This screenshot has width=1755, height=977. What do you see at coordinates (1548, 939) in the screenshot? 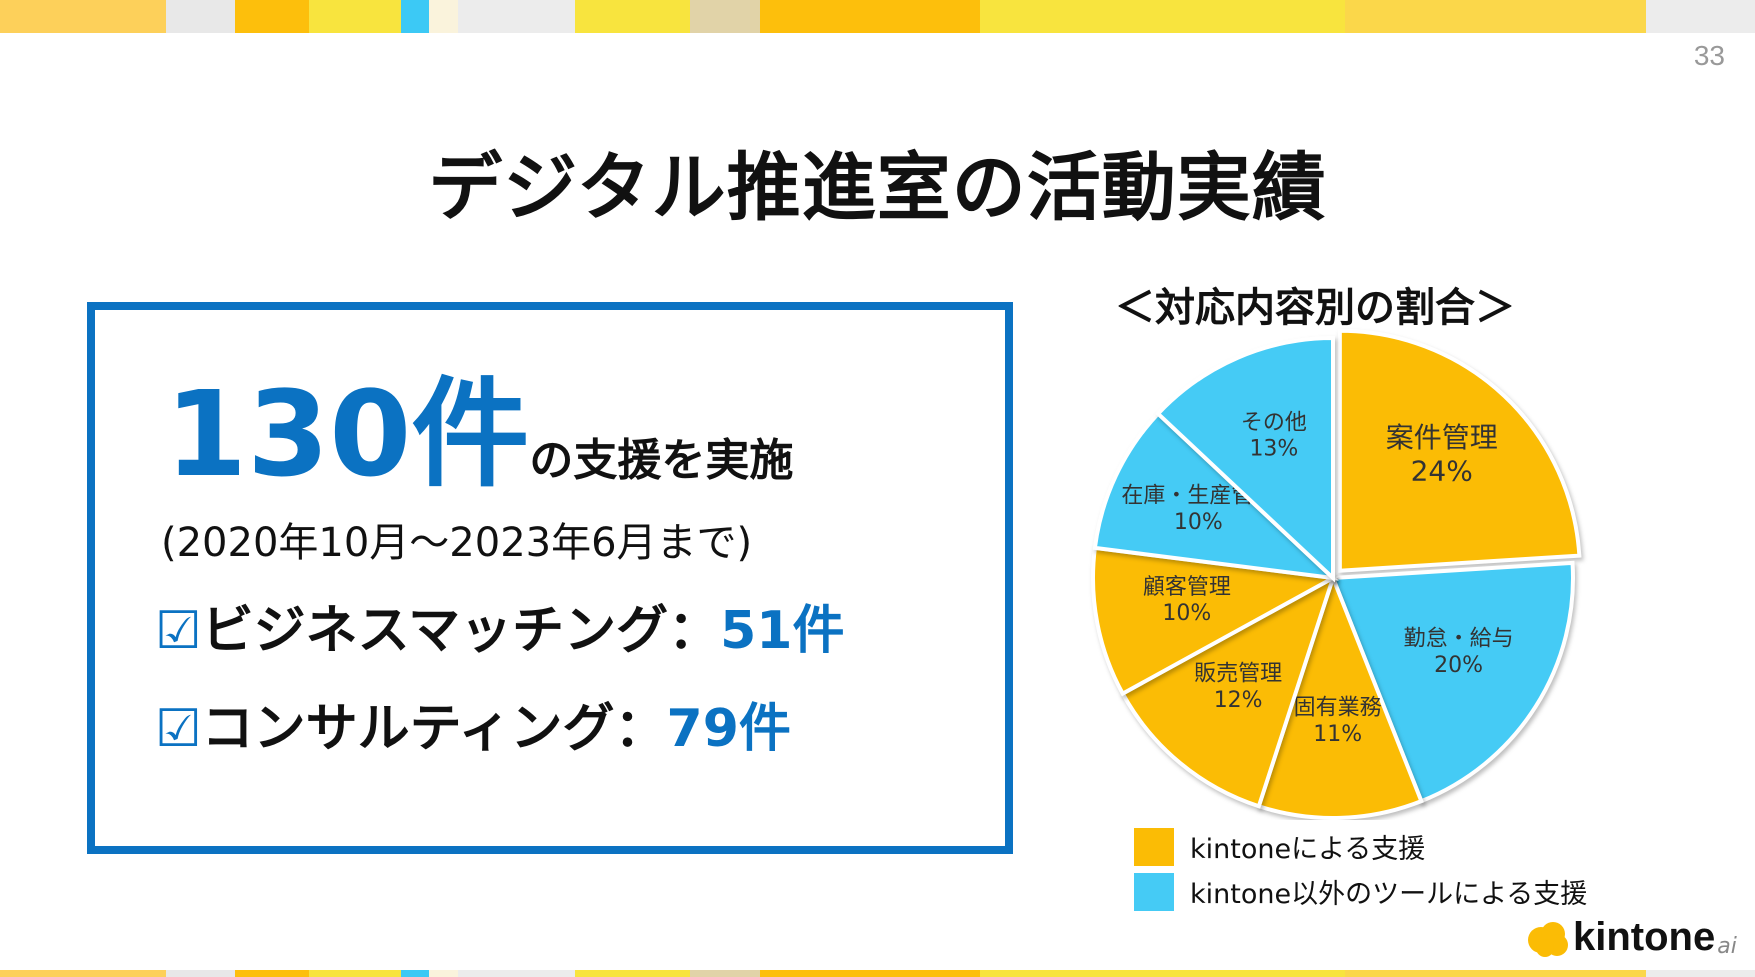
I see `kintone-cloud-icon` at bounding box center [1548, 939].